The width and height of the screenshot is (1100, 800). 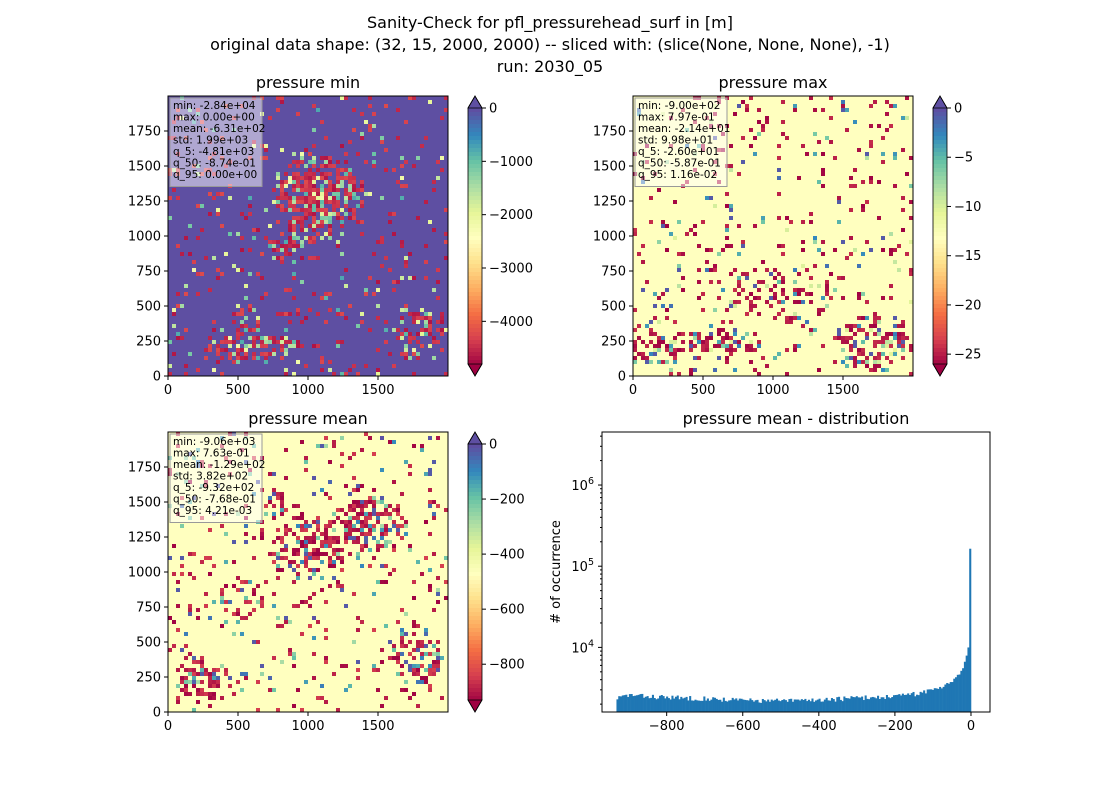 What do you see at coordinates (214, 164) in the screenshot?
I see `stats-line: q_50: -8.74e-01` at bounding box center [214, 164].